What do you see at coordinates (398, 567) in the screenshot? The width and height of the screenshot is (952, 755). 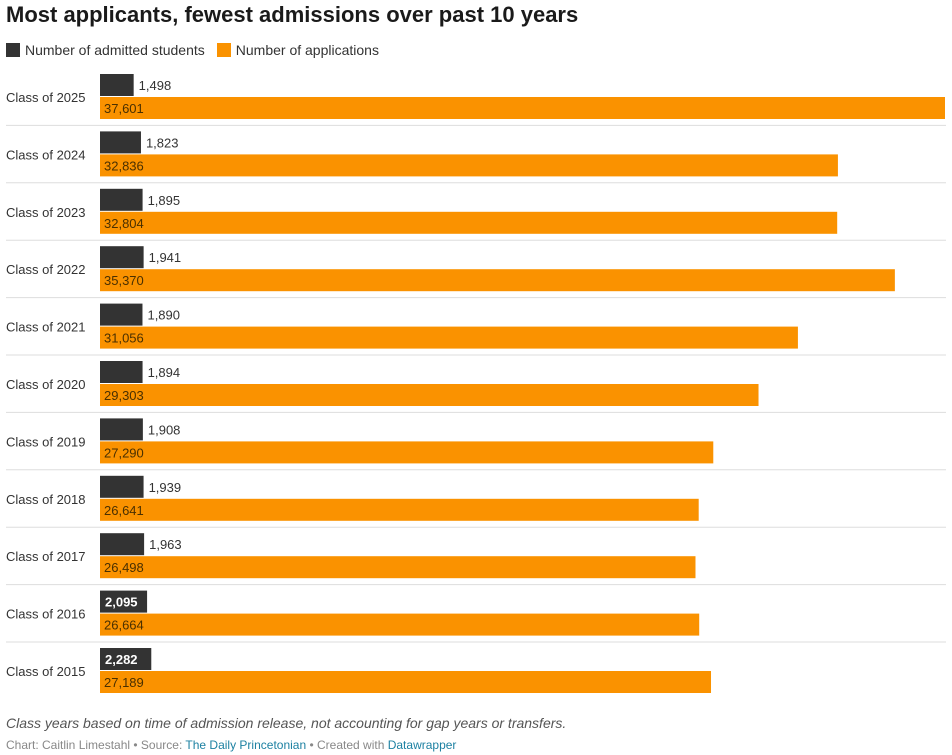 I see `applications-bar-class-of-2017` at bounding box center [398, 567].